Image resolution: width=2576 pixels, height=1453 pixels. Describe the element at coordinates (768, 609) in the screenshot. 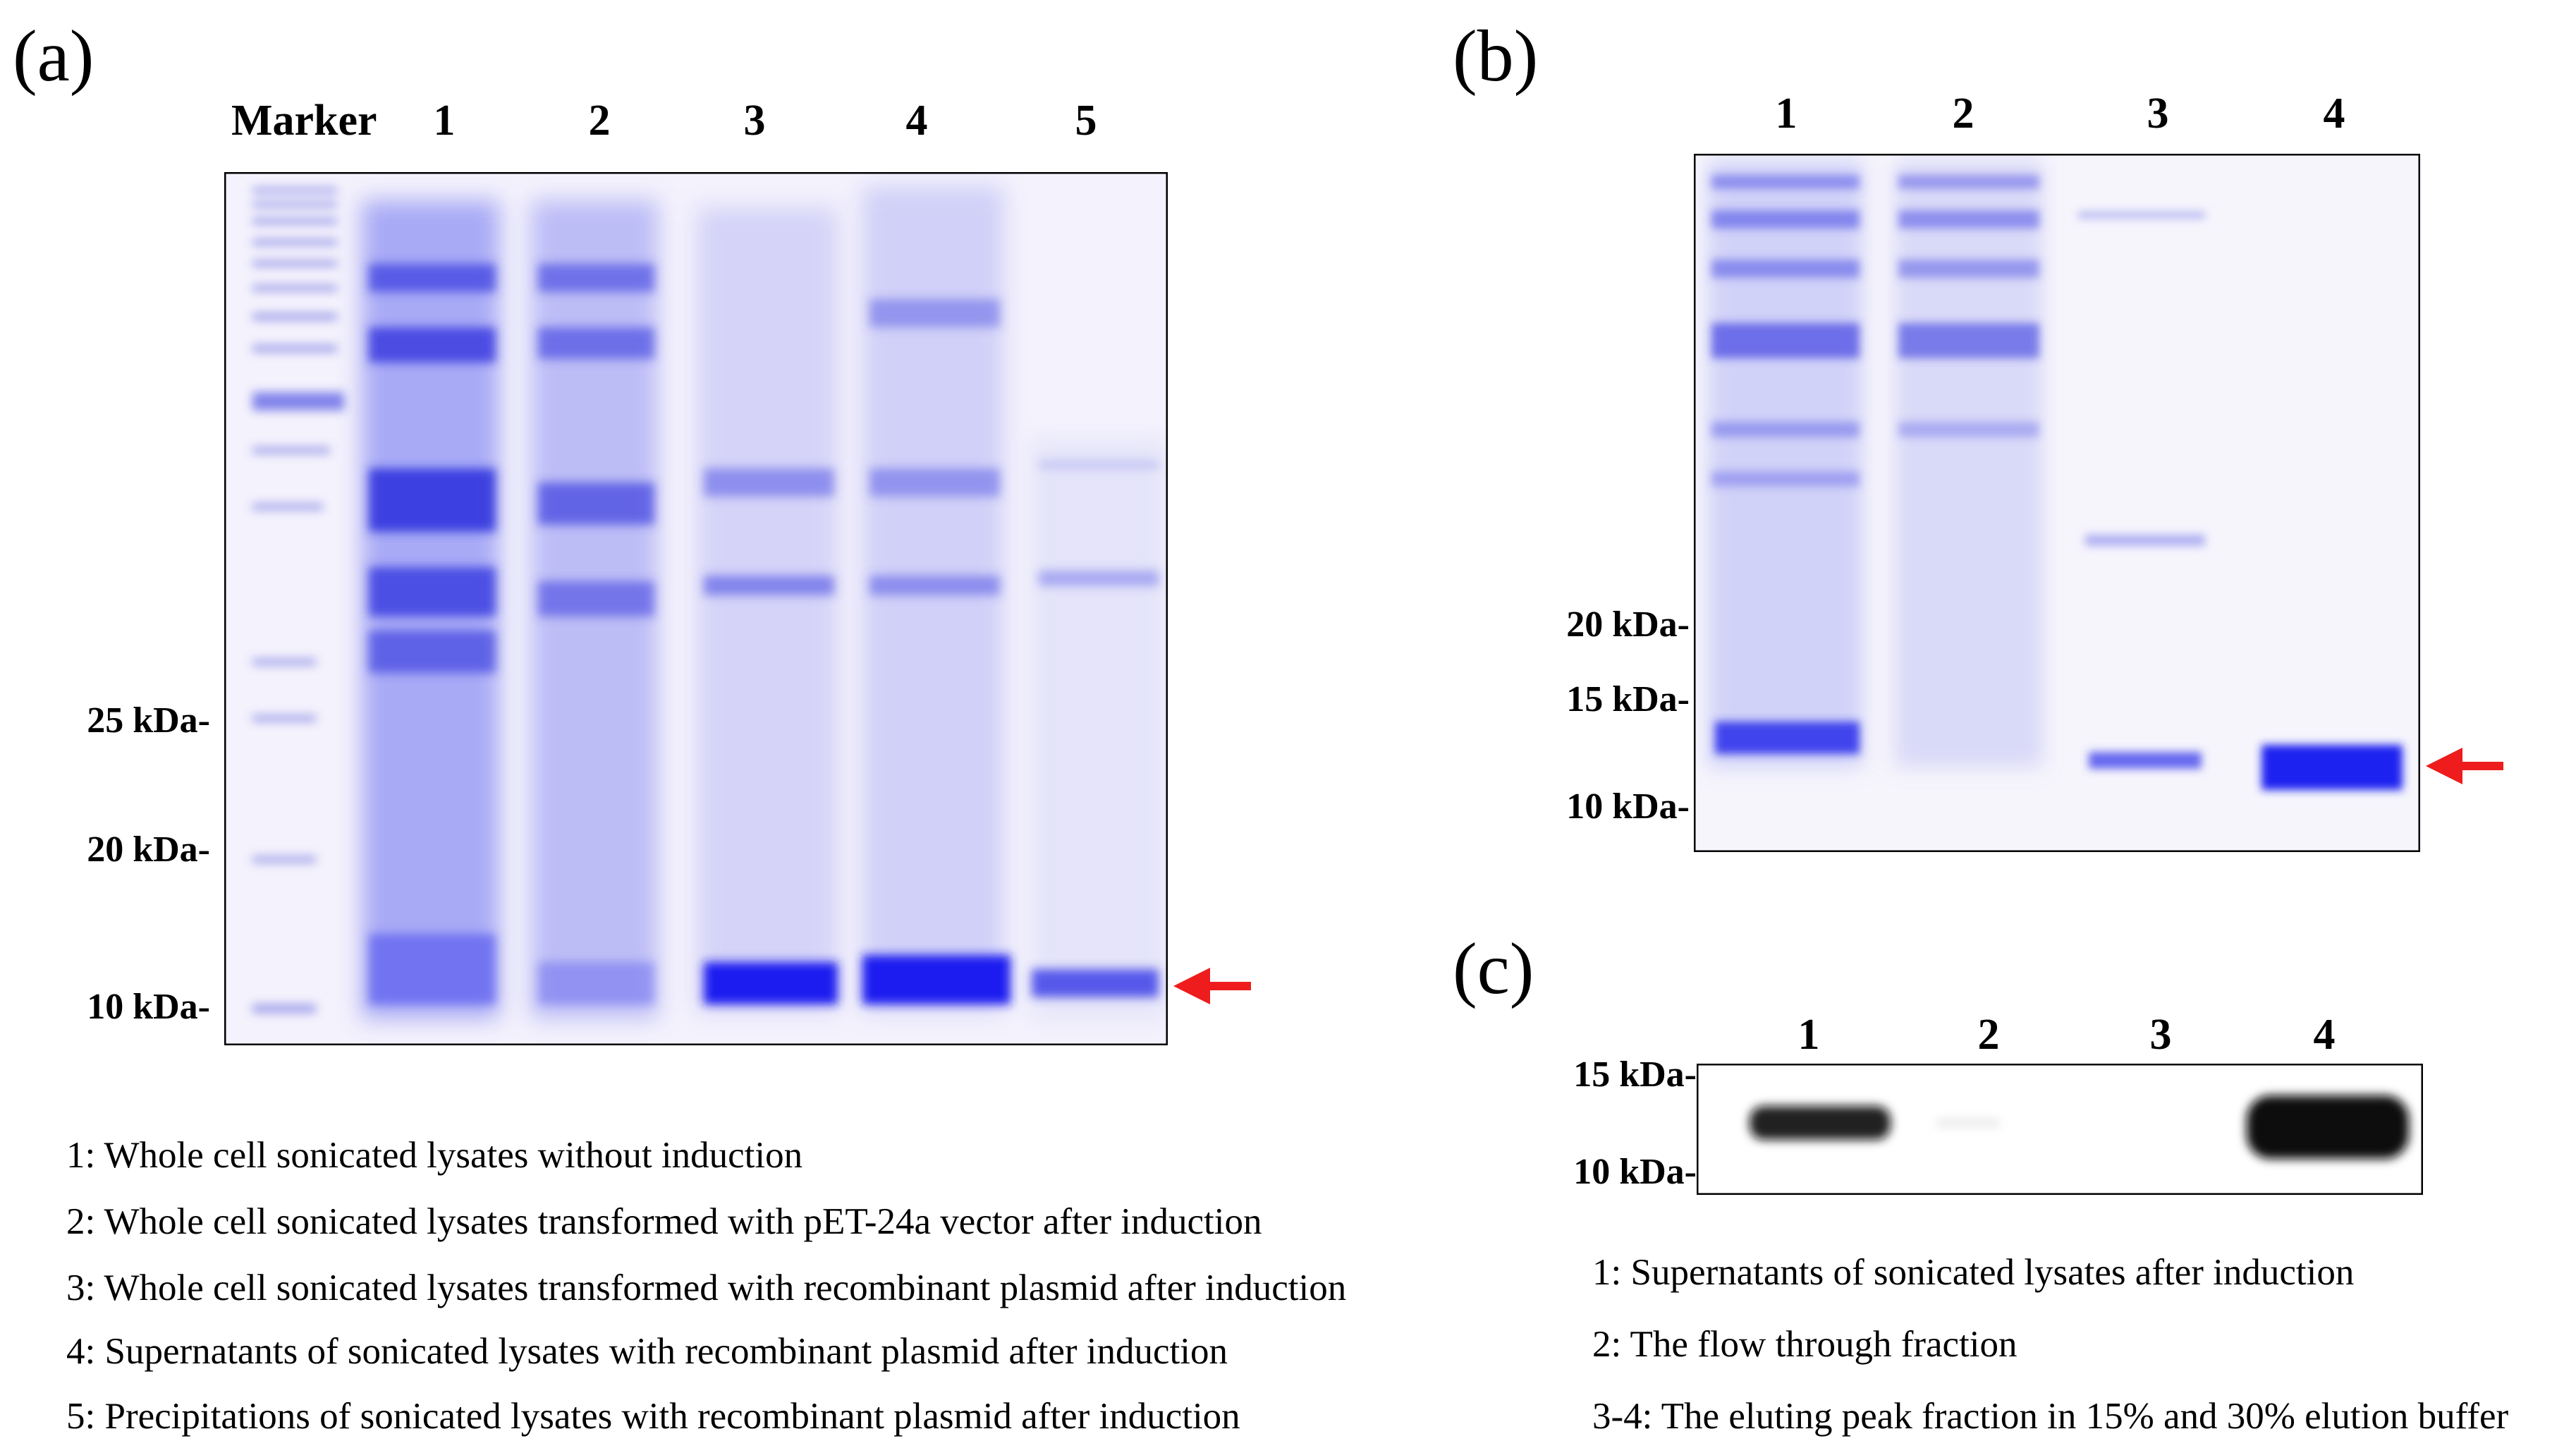

I see `gel-a-lane-3-smear` at that location.